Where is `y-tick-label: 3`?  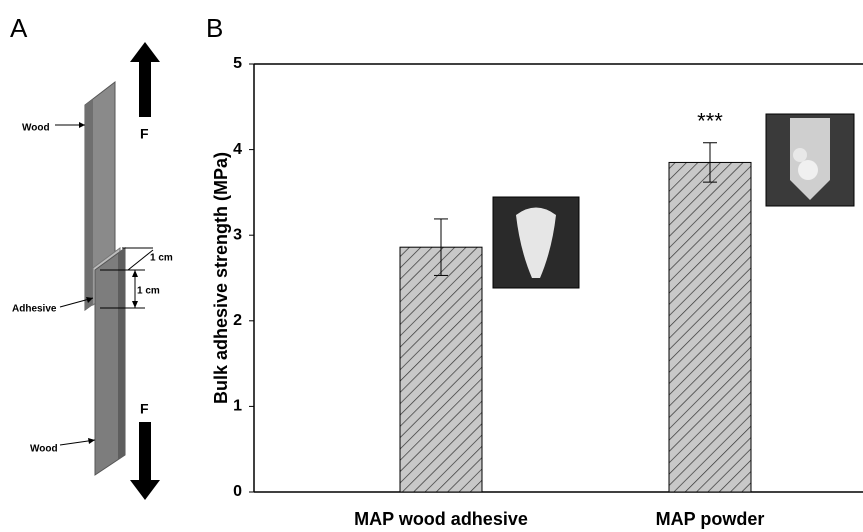
y-tick-label: 3 is located at coordinates (237, 234).